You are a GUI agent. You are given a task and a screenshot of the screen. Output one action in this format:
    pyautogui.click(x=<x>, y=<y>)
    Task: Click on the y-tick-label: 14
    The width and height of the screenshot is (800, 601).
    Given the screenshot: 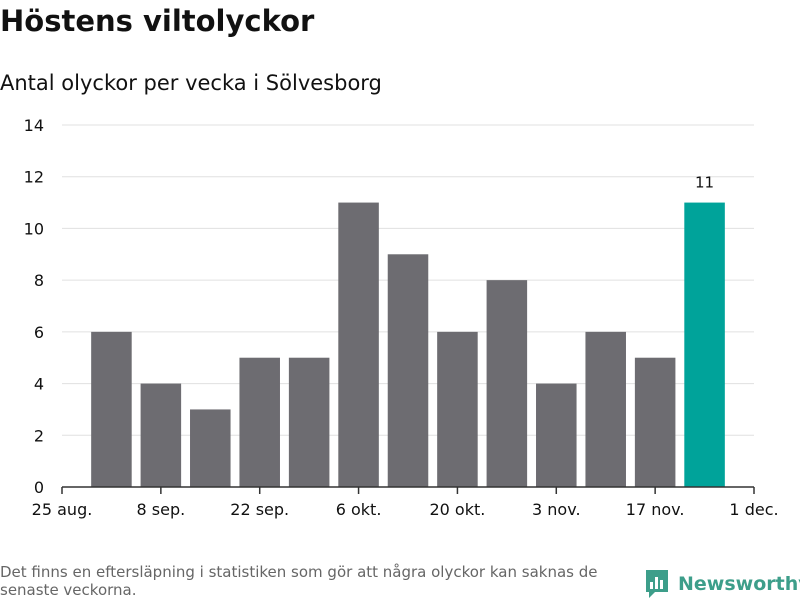 What is the action you would take?
    pyautogui.click(x=34, y=125)
    